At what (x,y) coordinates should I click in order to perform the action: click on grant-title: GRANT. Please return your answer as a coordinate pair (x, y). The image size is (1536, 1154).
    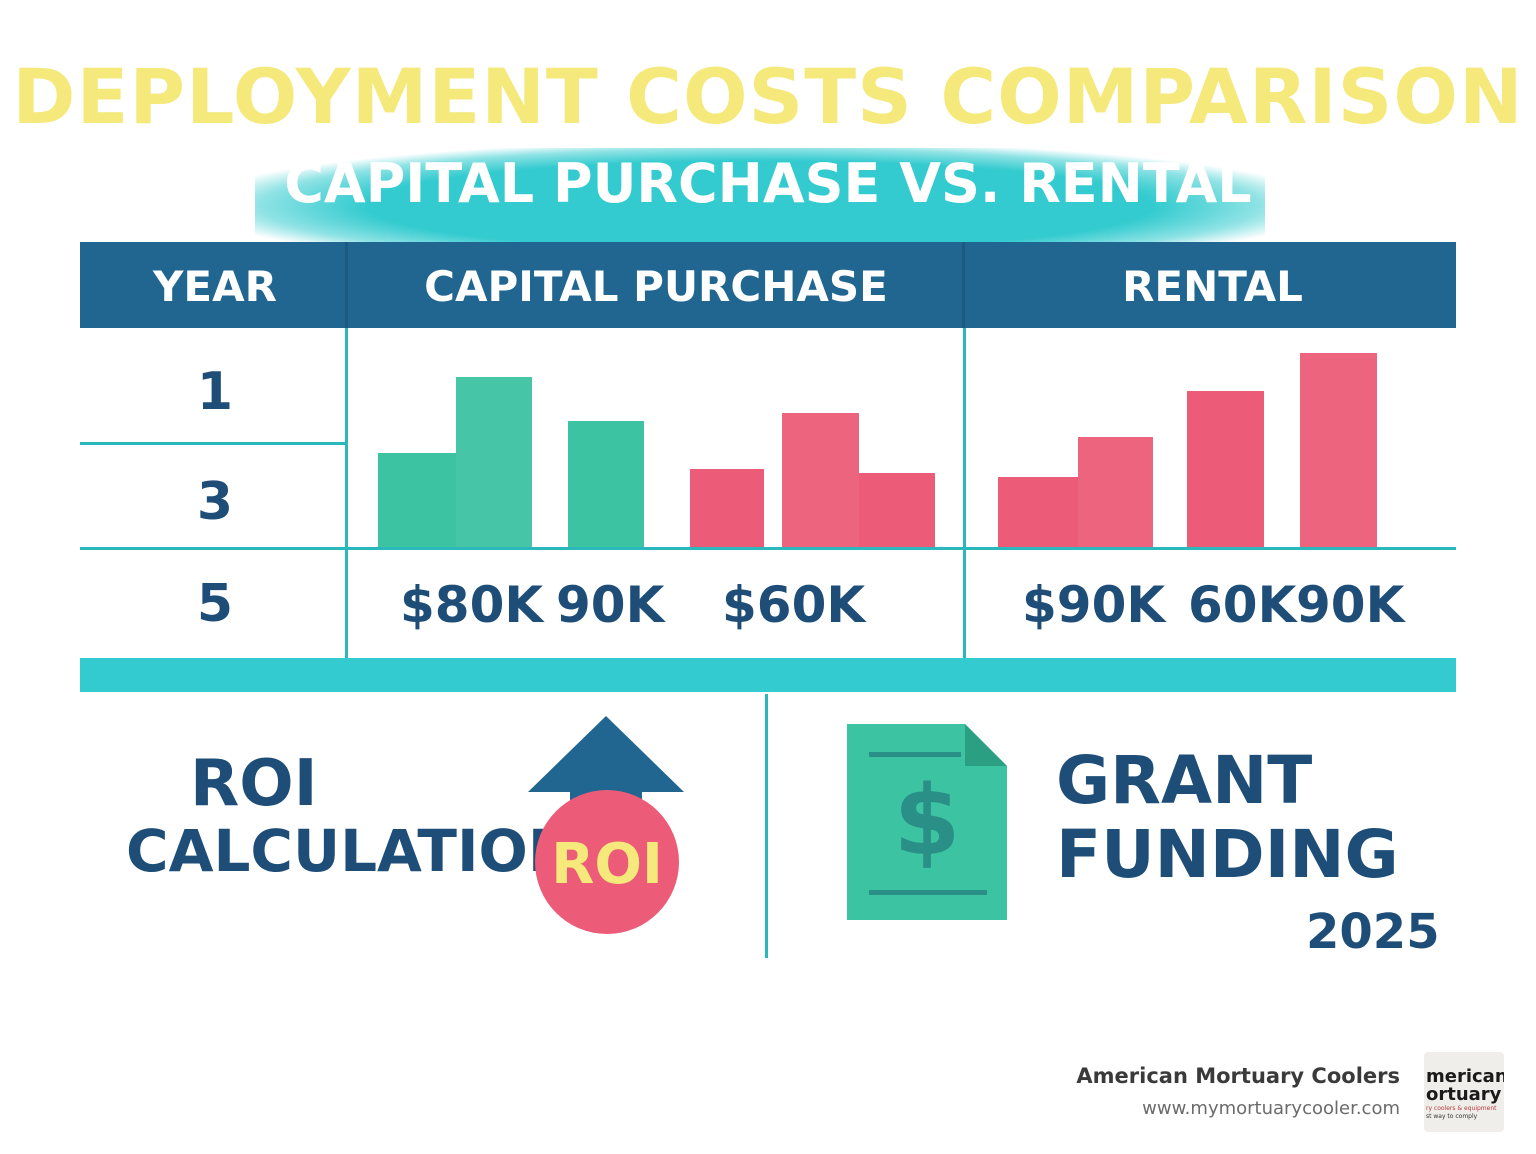
    Looking at the image, I should click on (1184, 780).